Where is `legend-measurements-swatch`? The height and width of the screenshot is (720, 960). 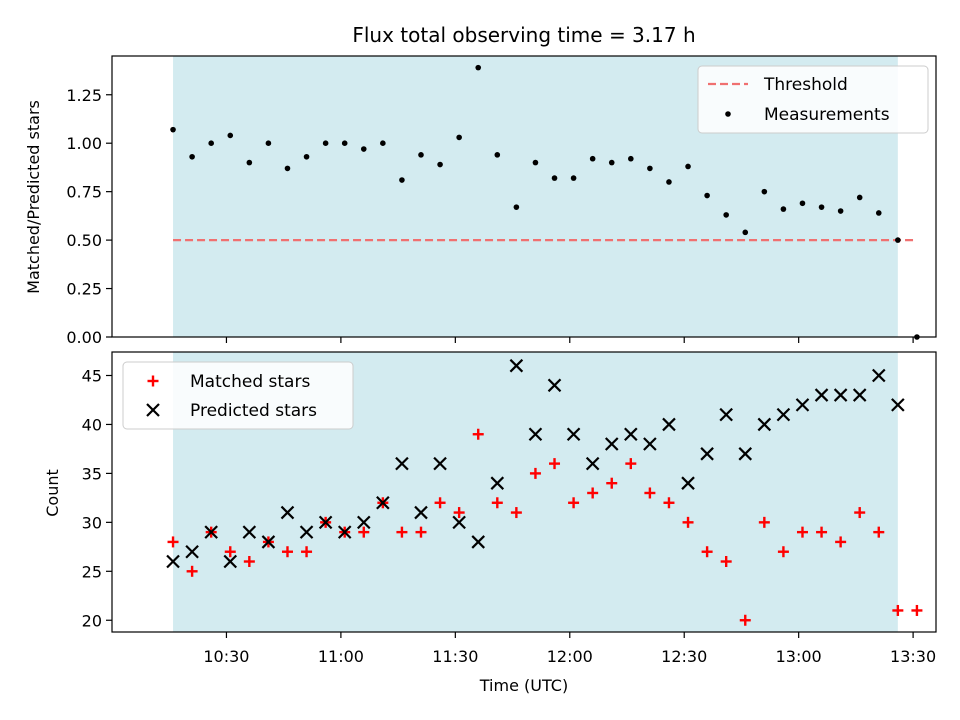
legend-measurements-swatch is located at coordinates (728, 114).